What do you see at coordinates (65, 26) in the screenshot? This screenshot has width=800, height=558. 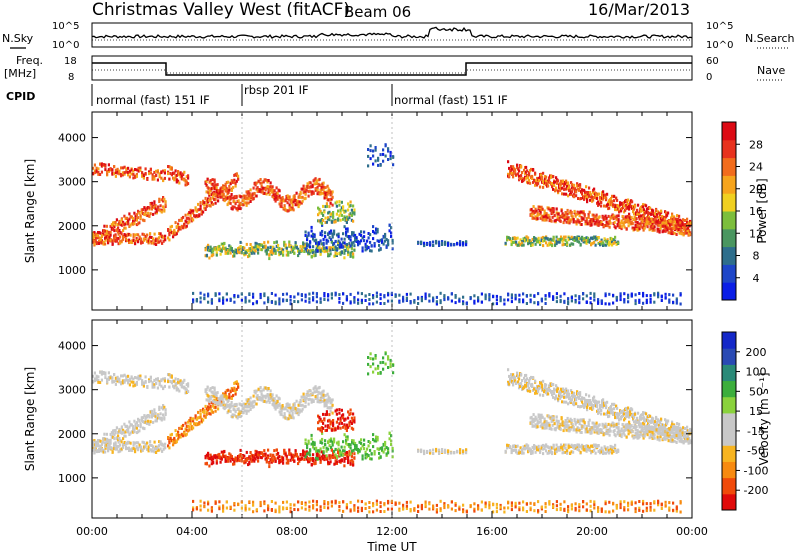 I see `nsky-tick-high: 10^5` at bounding box center [65, 26].